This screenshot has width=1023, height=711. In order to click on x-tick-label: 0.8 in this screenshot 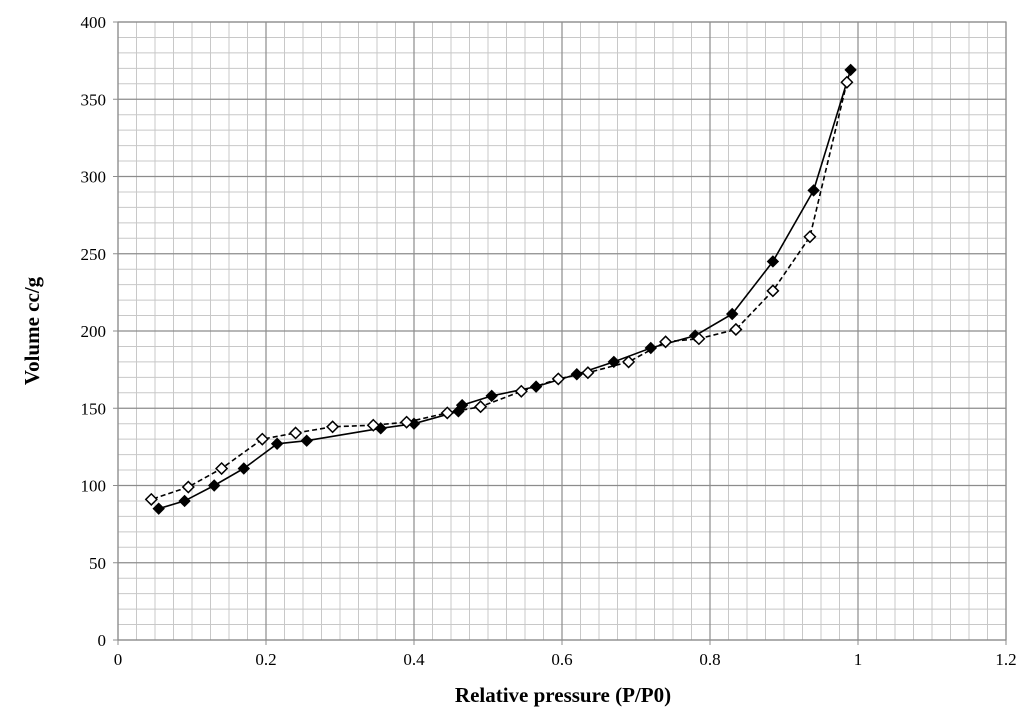, I will do `click(709, 659)`.